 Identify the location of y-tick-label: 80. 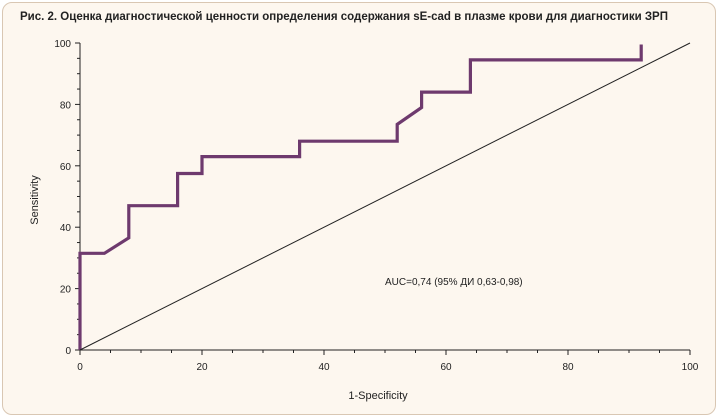
(66, 105).